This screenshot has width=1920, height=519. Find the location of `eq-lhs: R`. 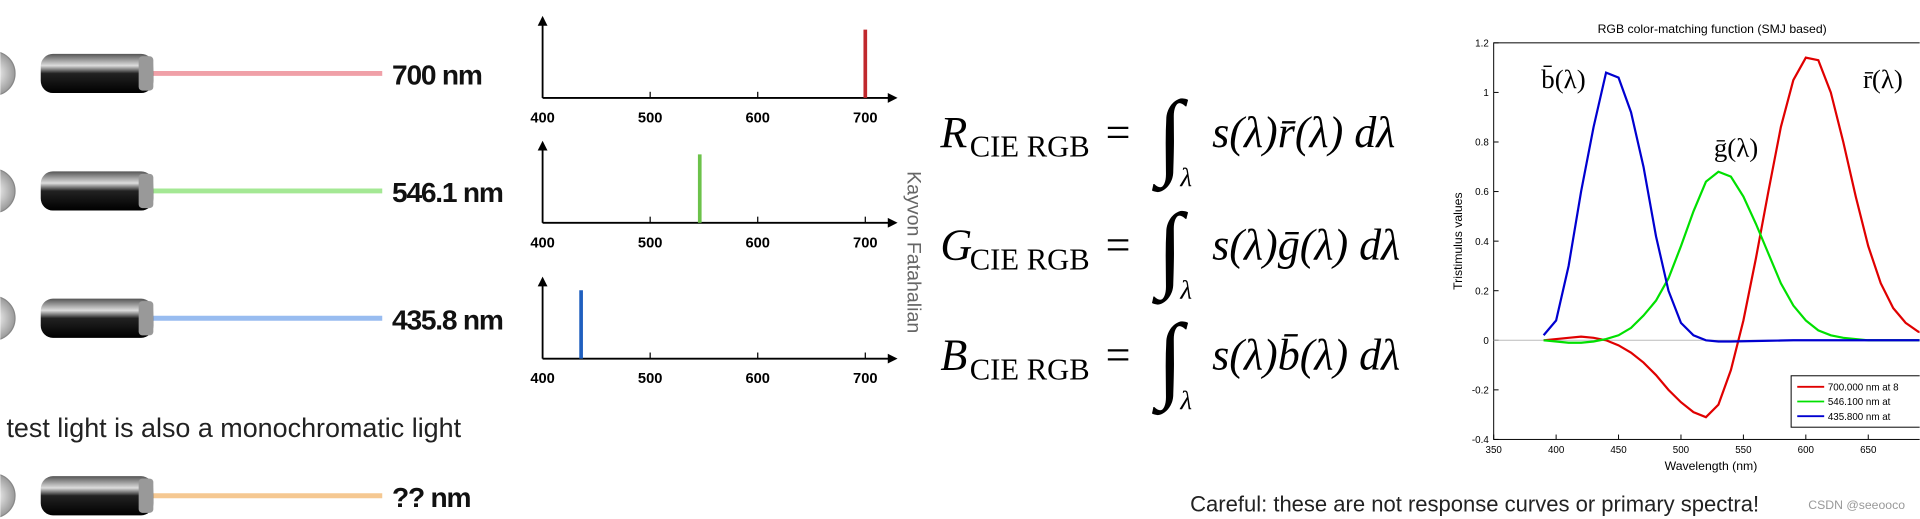

eq-lhs: R is located at coordinates (953, 132).